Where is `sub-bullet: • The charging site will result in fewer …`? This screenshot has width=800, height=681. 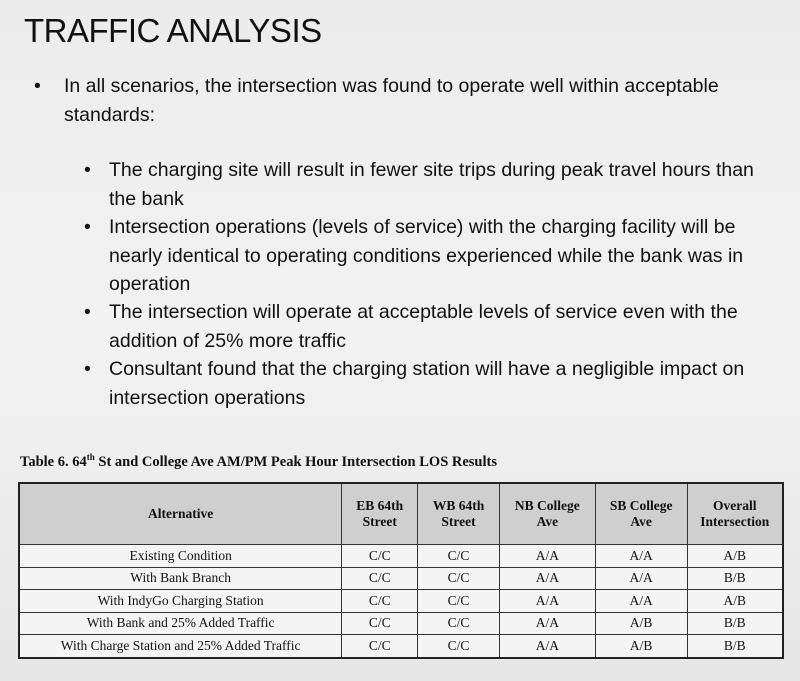 sub-bullet: • The charging site will result in fewer … is located at coordinates (424, 184).